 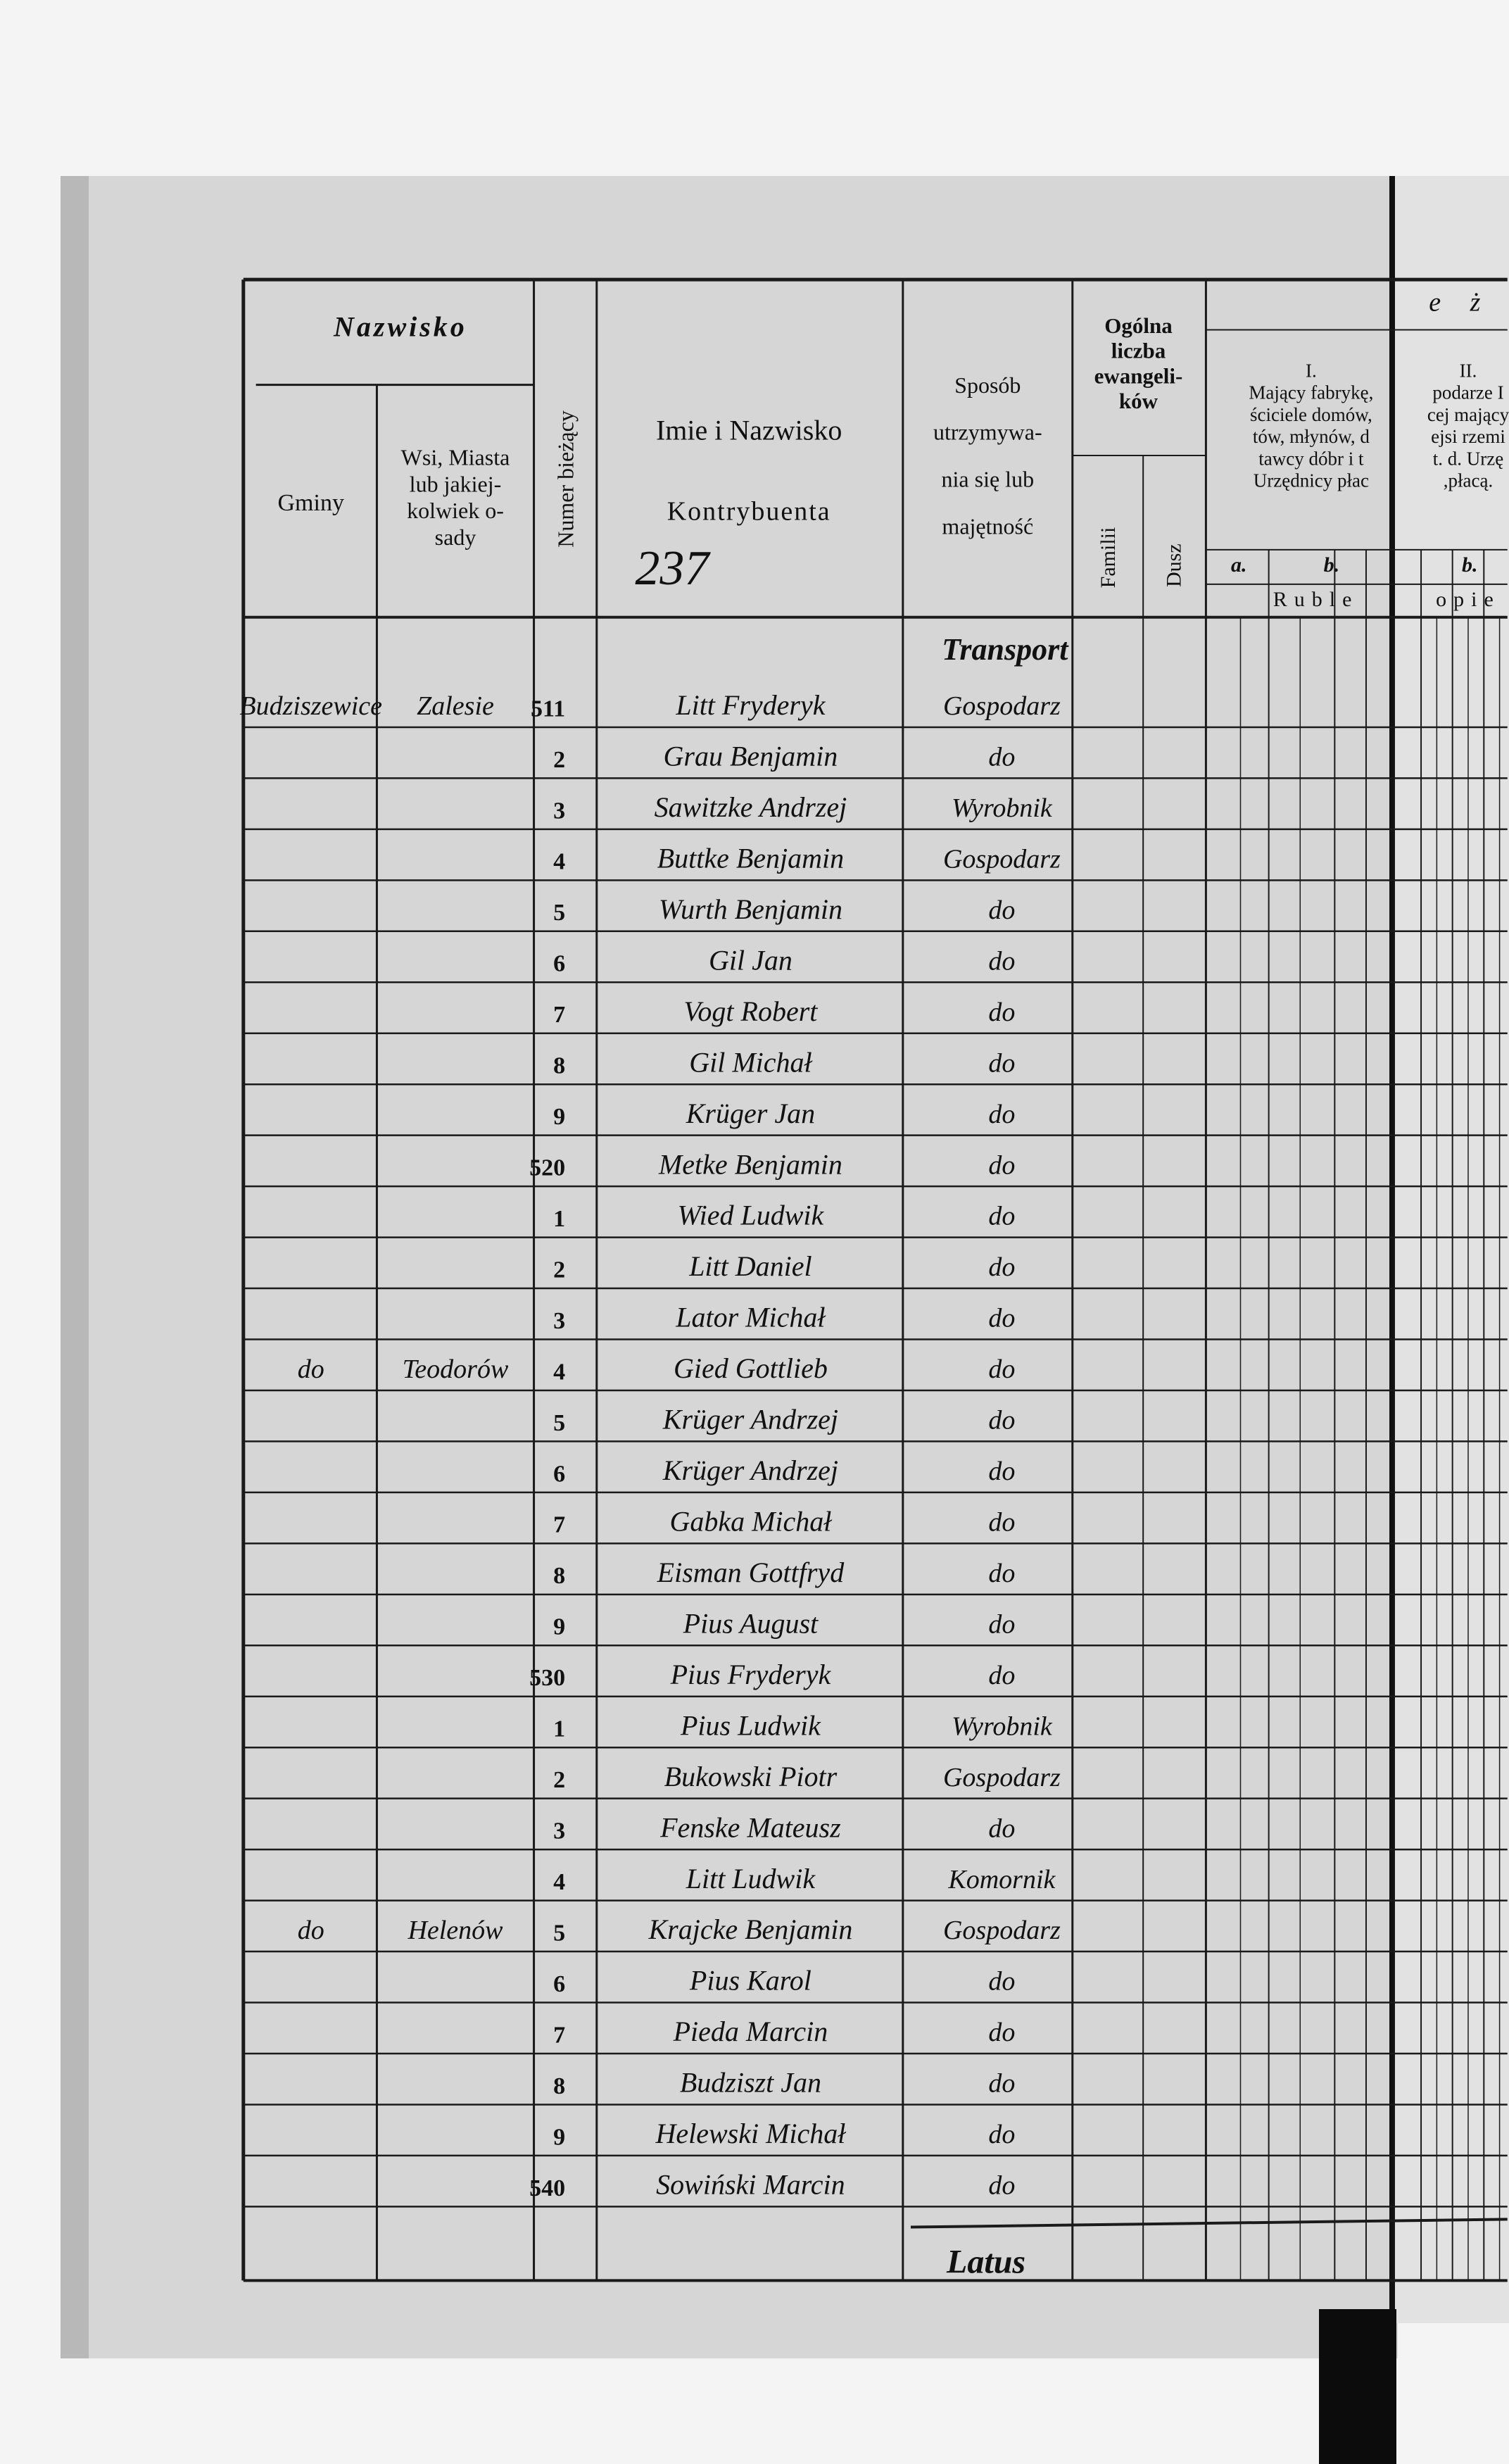 What do you see at coordinates (1311, 414) in the screenshot?
I see `header-col1: ściciele domów,` at bounding box center [1311, 414].